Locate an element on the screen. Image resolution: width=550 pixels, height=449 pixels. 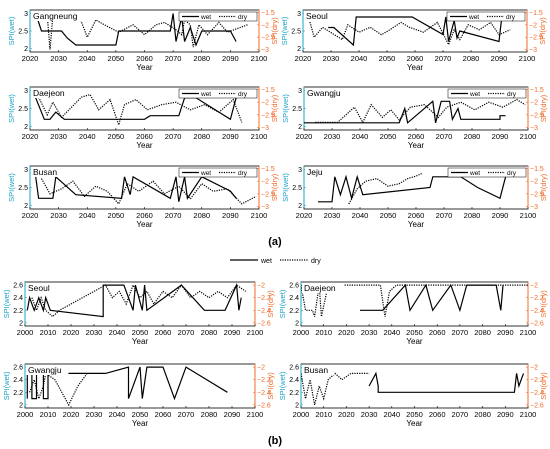
x-tick-label: 2070 is located at coordinates (460, 332).